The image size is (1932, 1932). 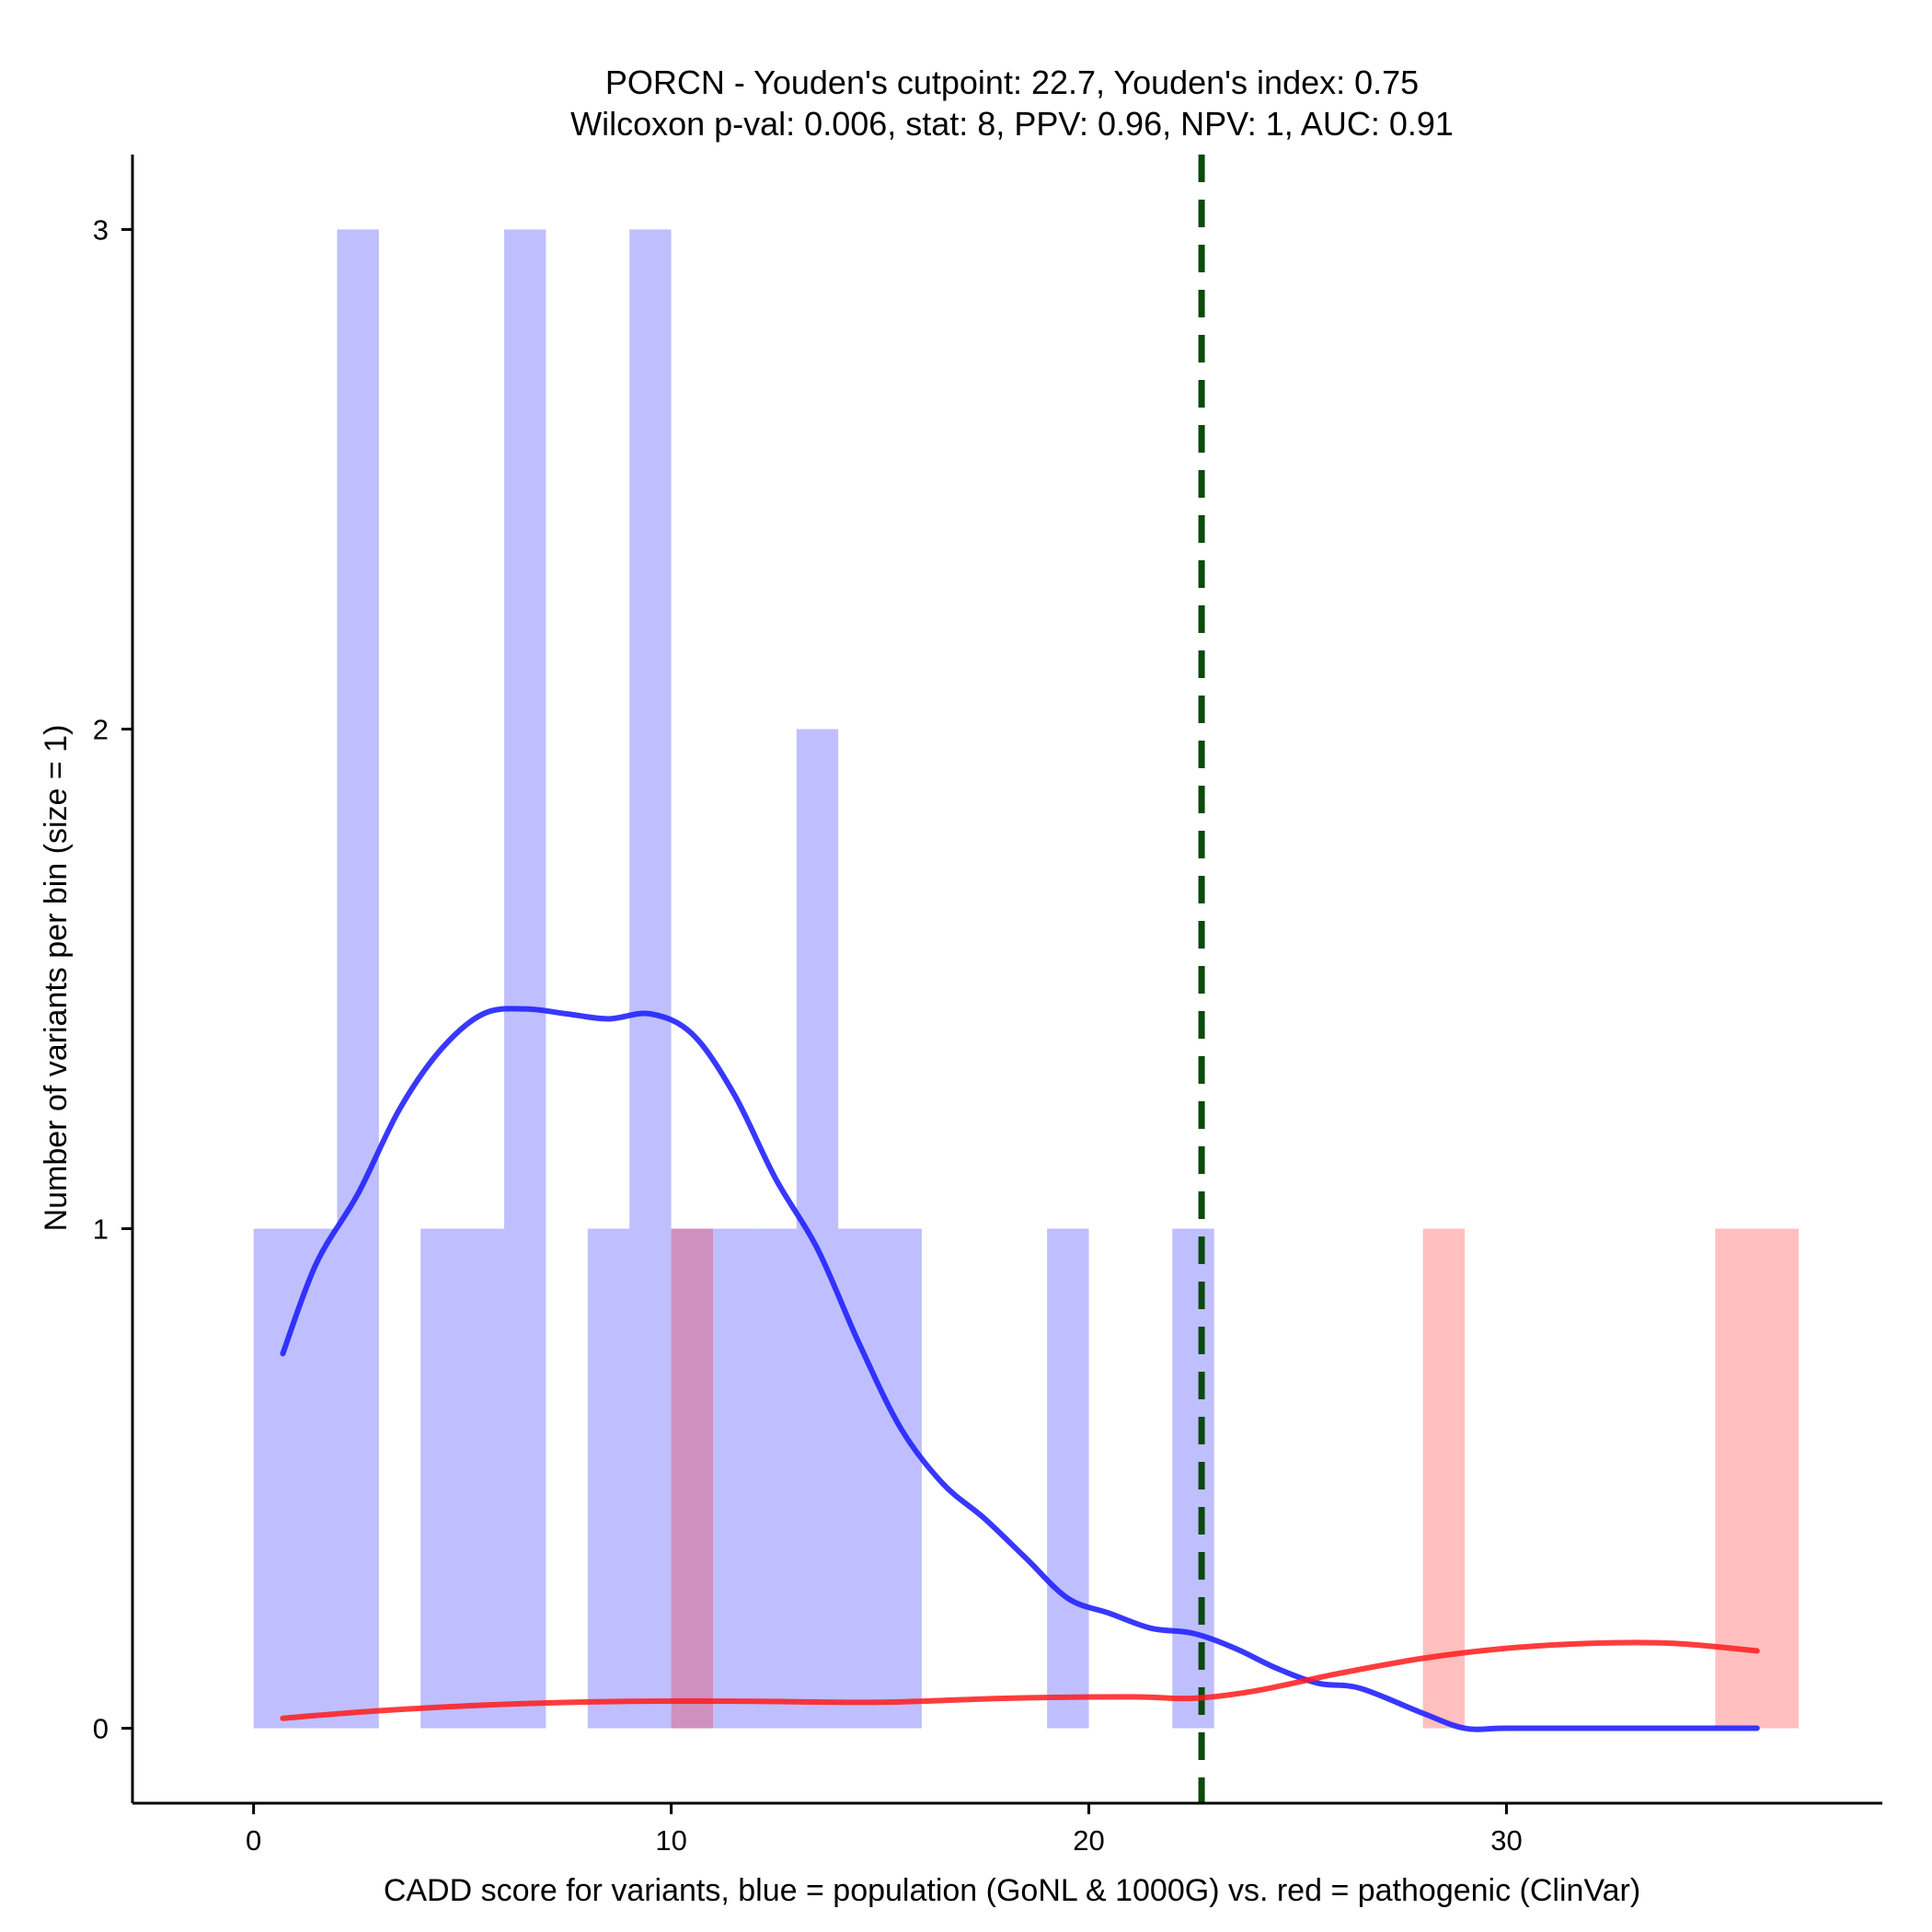 What do you see at coordinates (101, 729) in the screenshot?
I see `y-tick-label: 2` at bounding box center [101, 729].